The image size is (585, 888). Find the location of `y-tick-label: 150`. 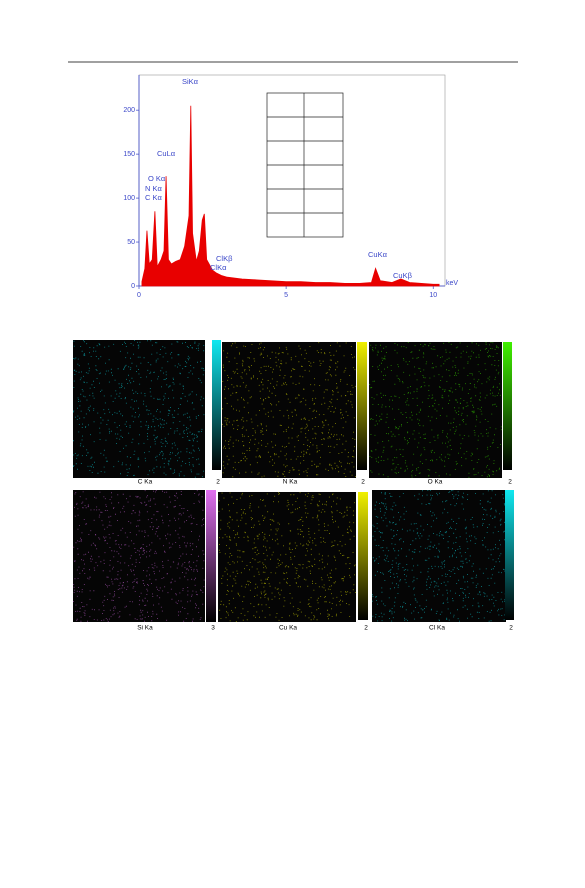

y-tick-label: 150 is located at coordinates (129, 154).